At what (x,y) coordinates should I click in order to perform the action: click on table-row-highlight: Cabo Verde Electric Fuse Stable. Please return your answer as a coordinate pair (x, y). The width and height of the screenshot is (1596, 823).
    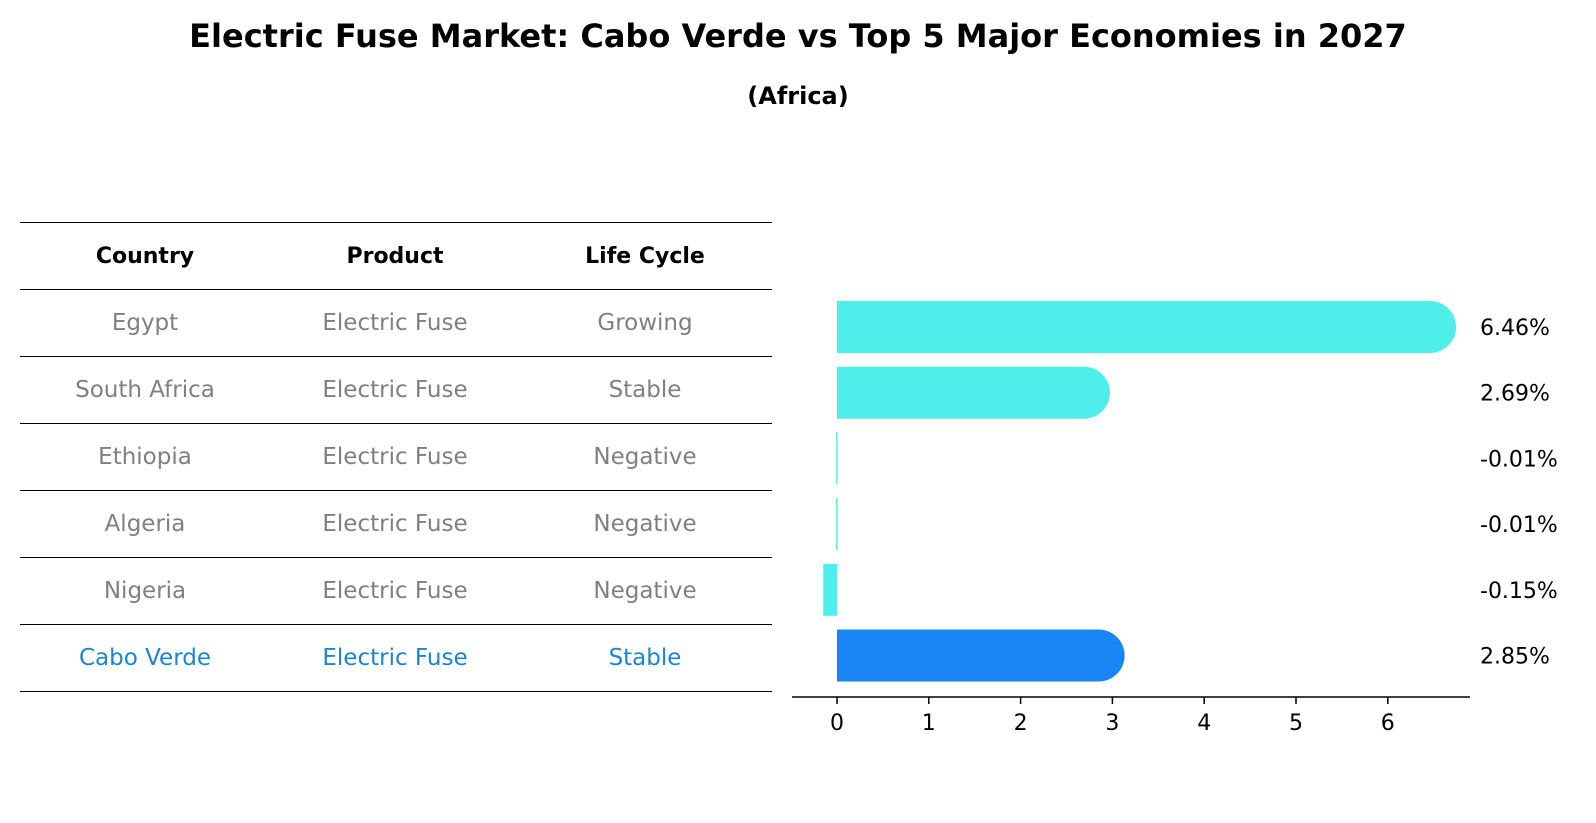
    Looking at the image, I should click on (396, 658).